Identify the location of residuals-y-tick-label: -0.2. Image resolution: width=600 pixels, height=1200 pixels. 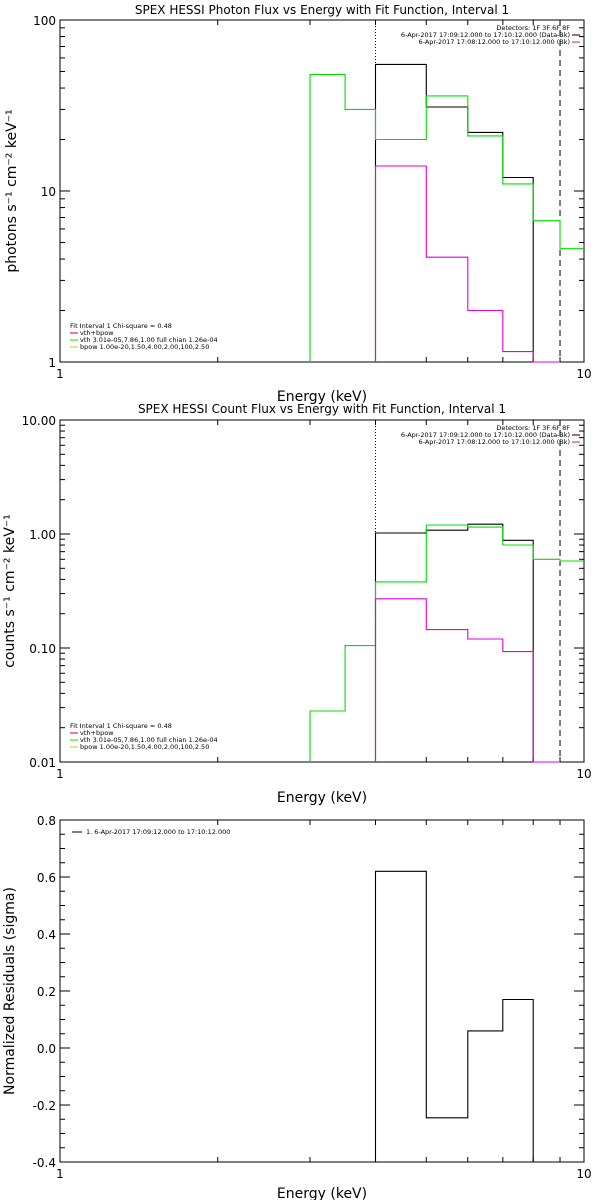
(44, 1106).